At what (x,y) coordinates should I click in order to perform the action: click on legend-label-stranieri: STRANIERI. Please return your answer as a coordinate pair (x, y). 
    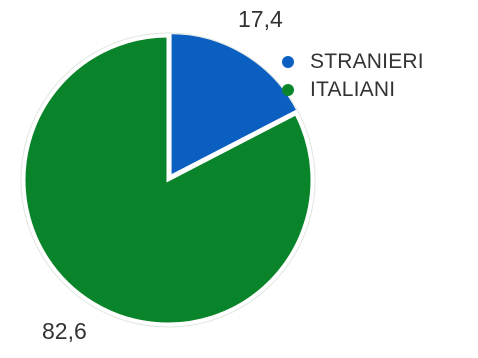
    Looking at the image, I should click on (367, 61).